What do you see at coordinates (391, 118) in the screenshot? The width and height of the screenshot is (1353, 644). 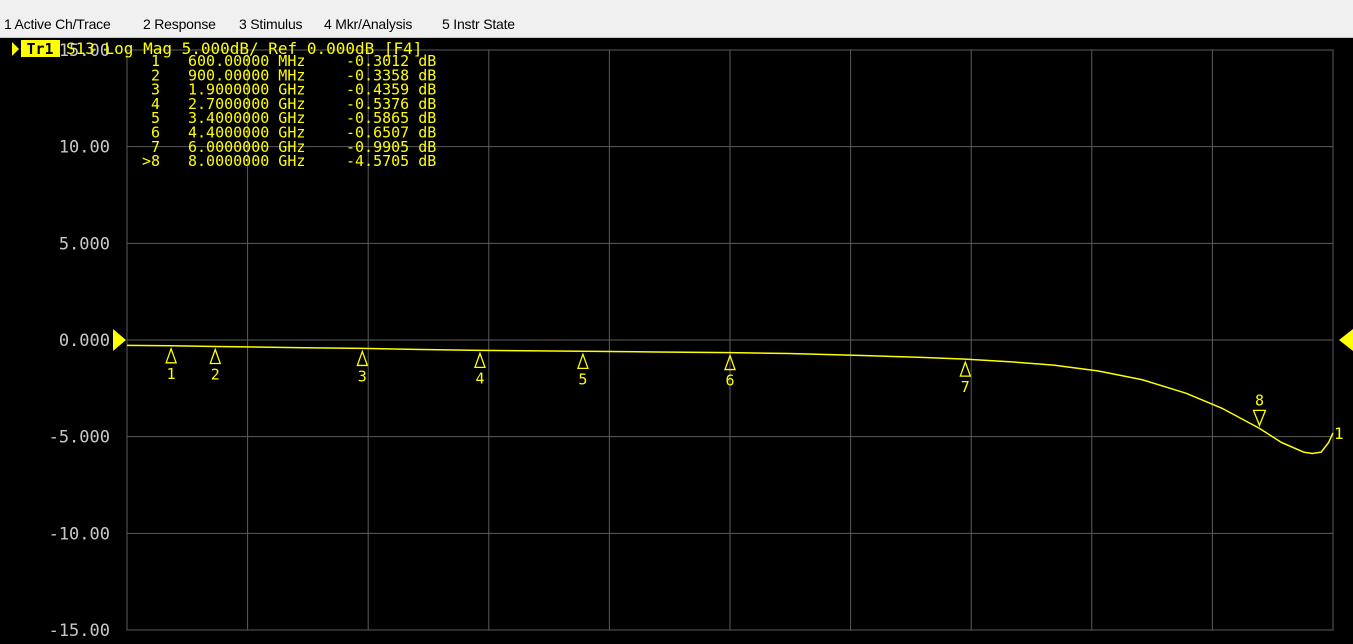 I see `readout-value: -0.5865 dB` at bounding box center [391, 118].